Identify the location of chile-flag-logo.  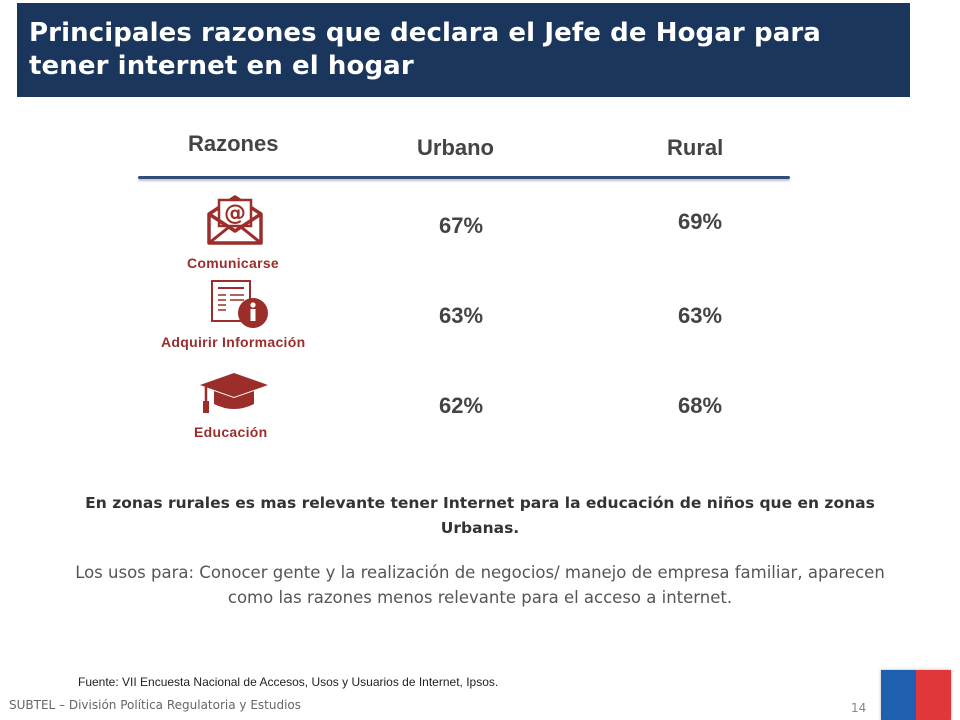
(916, 695).